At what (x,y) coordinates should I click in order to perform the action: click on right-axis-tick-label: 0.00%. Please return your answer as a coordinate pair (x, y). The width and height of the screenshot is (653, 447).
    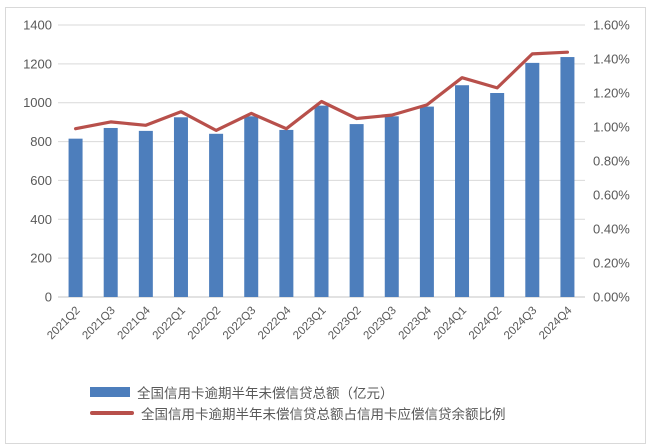
    Looking at the image, I should click on (611, 297).